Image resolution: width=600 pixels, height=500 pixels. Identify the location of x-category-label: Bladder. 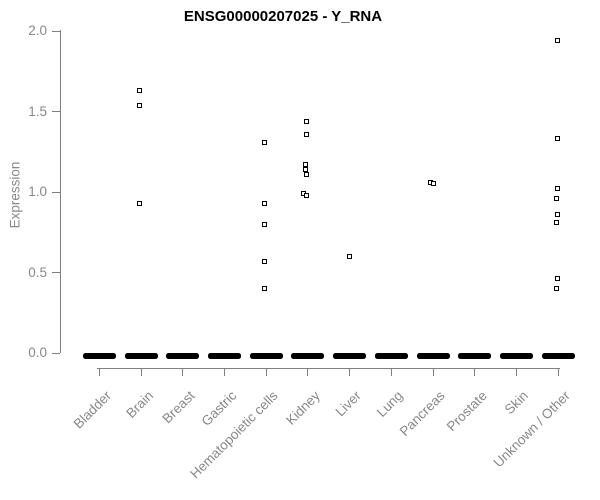
(92, 410).